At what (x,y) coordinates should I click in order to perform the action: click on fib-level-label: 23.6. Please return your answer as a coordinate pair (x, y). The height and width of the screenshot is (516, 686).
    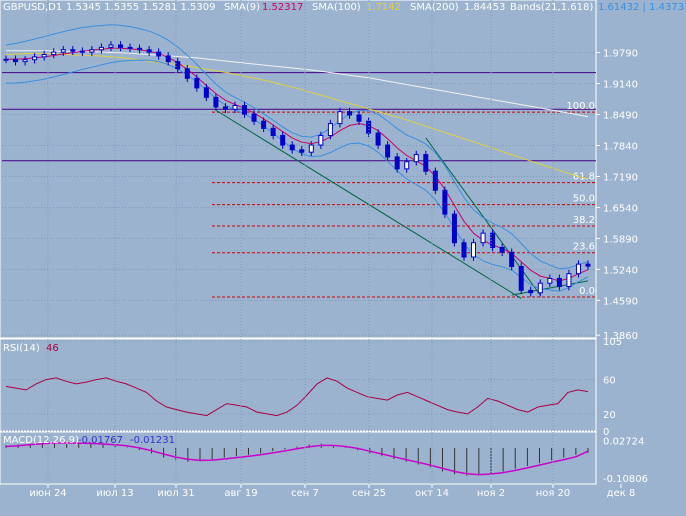
    Looking at the image, I should click on (584, 247).